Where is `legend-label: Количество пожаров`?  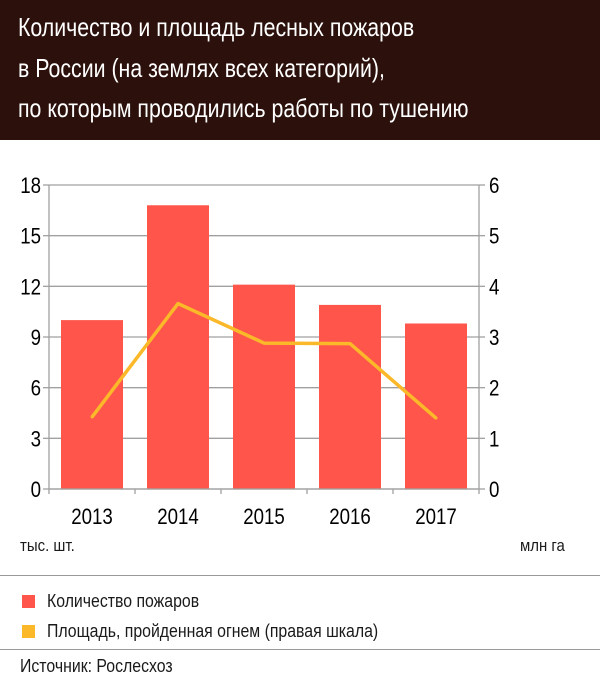 legend-label: Количество пожаров is located at coordinates (123, 601).